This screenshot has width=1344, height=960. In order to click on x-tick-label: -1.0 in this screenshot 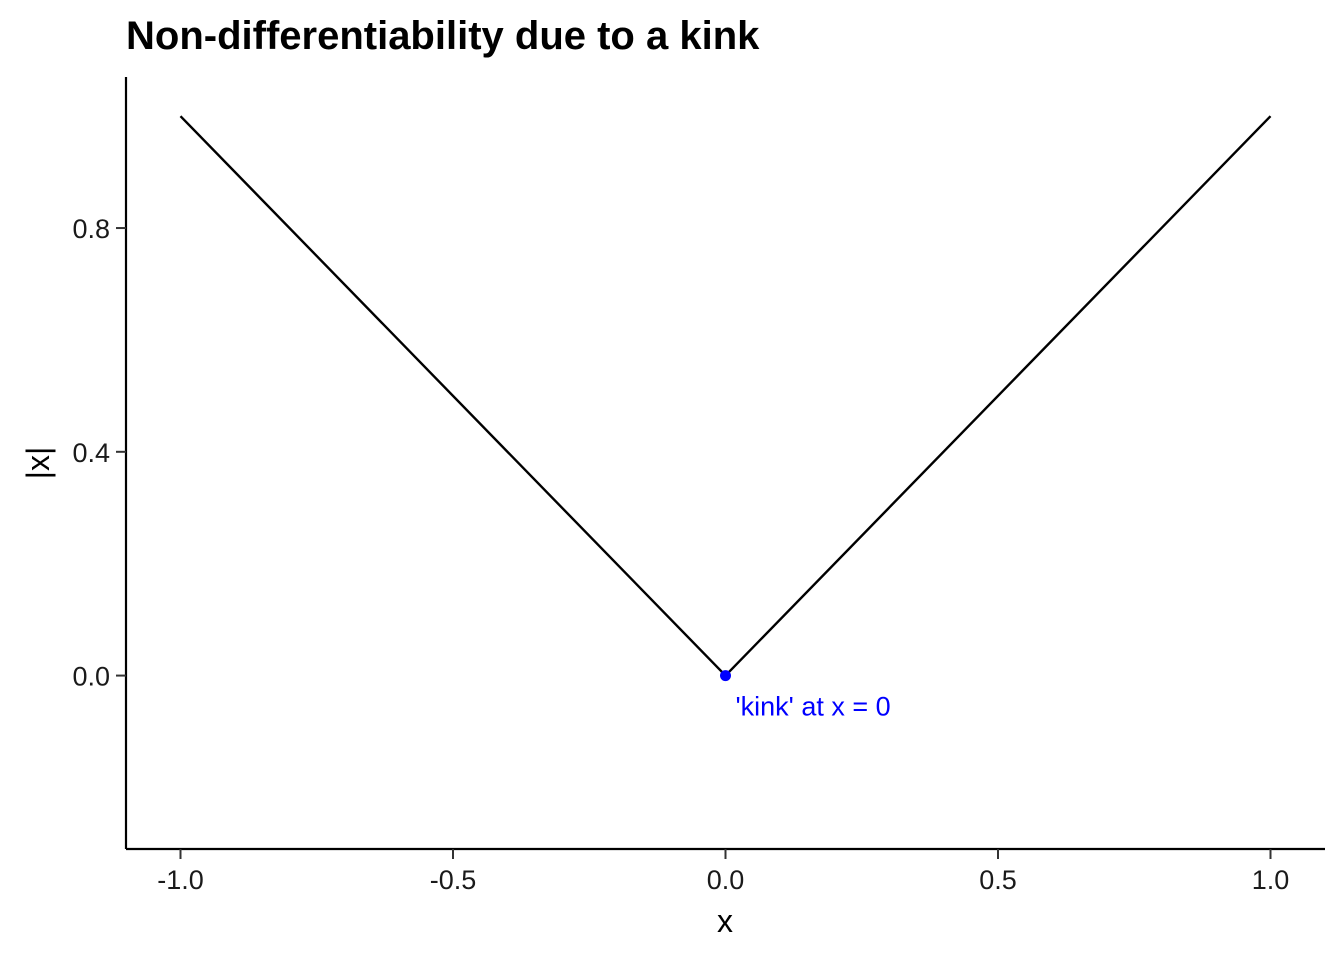, I will do `click(180, 880)`.